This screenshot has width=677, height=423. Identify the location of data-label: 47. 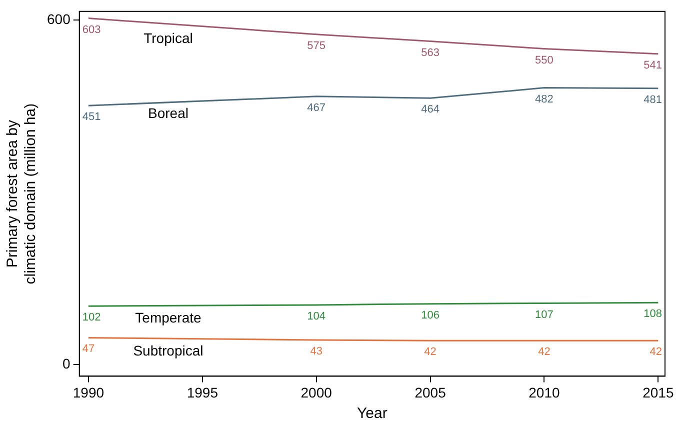
(88, 349).